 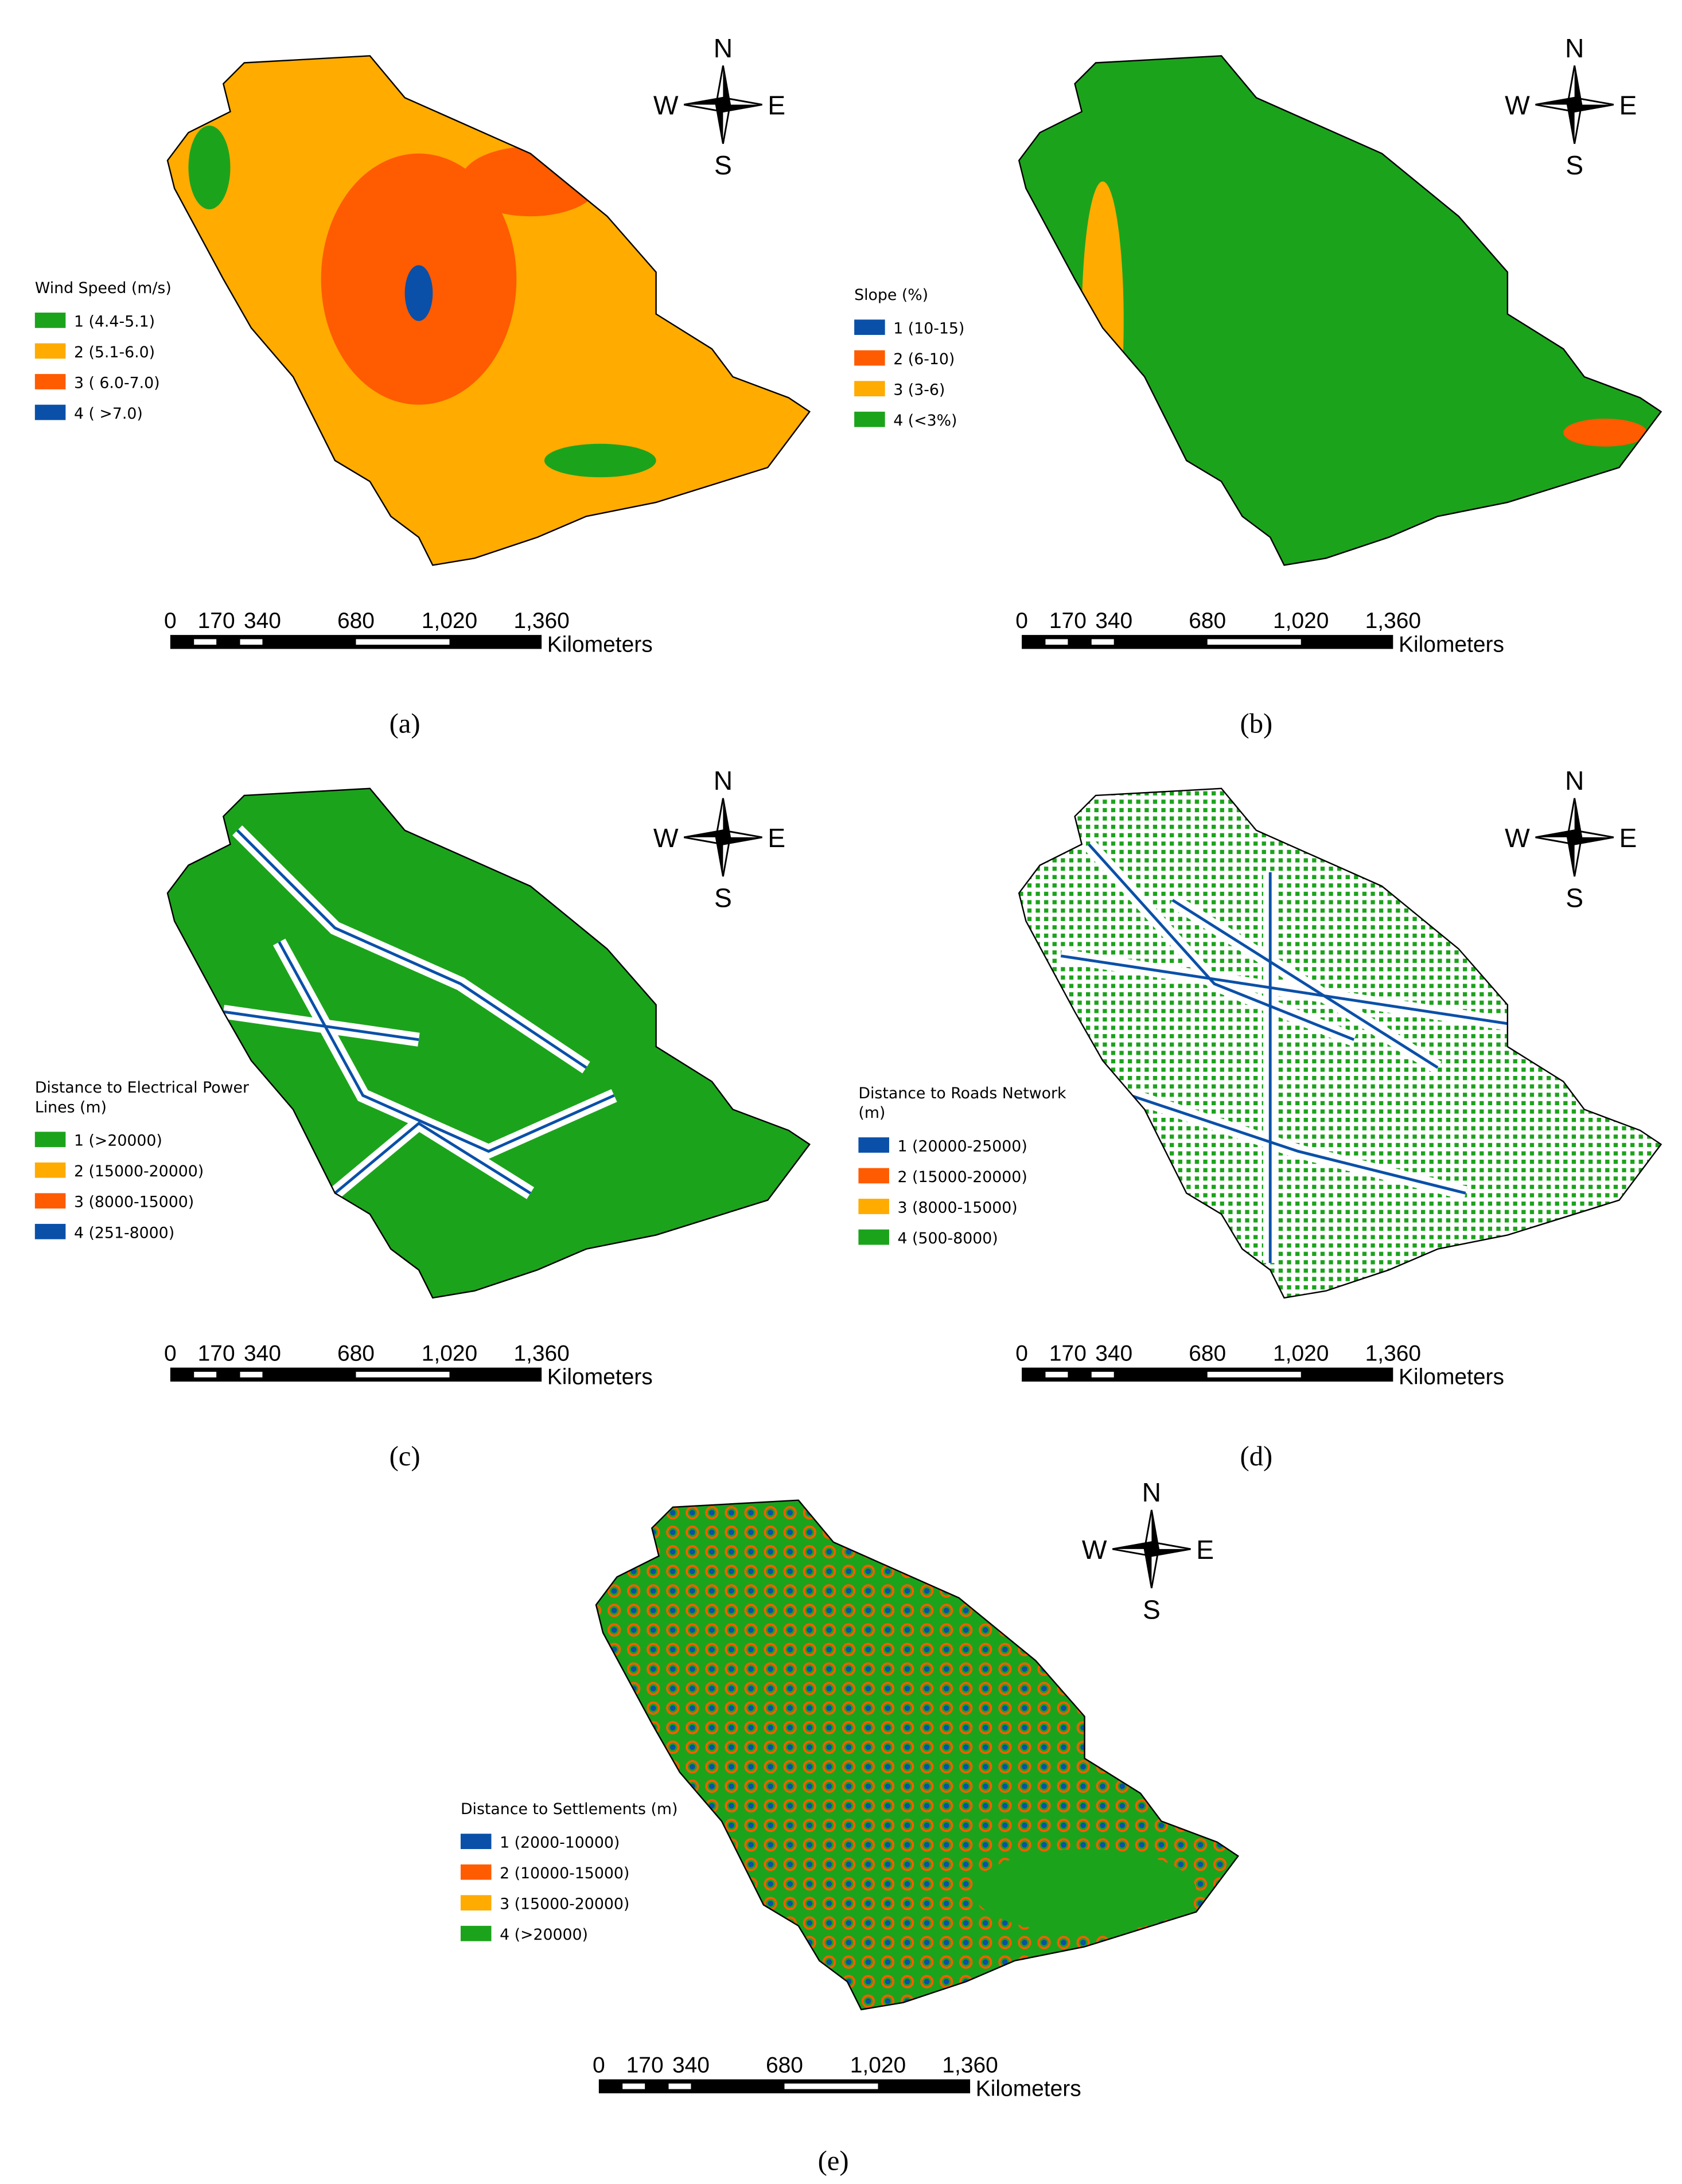 I want to click on caption: (e), so click(x=834, y=2161).